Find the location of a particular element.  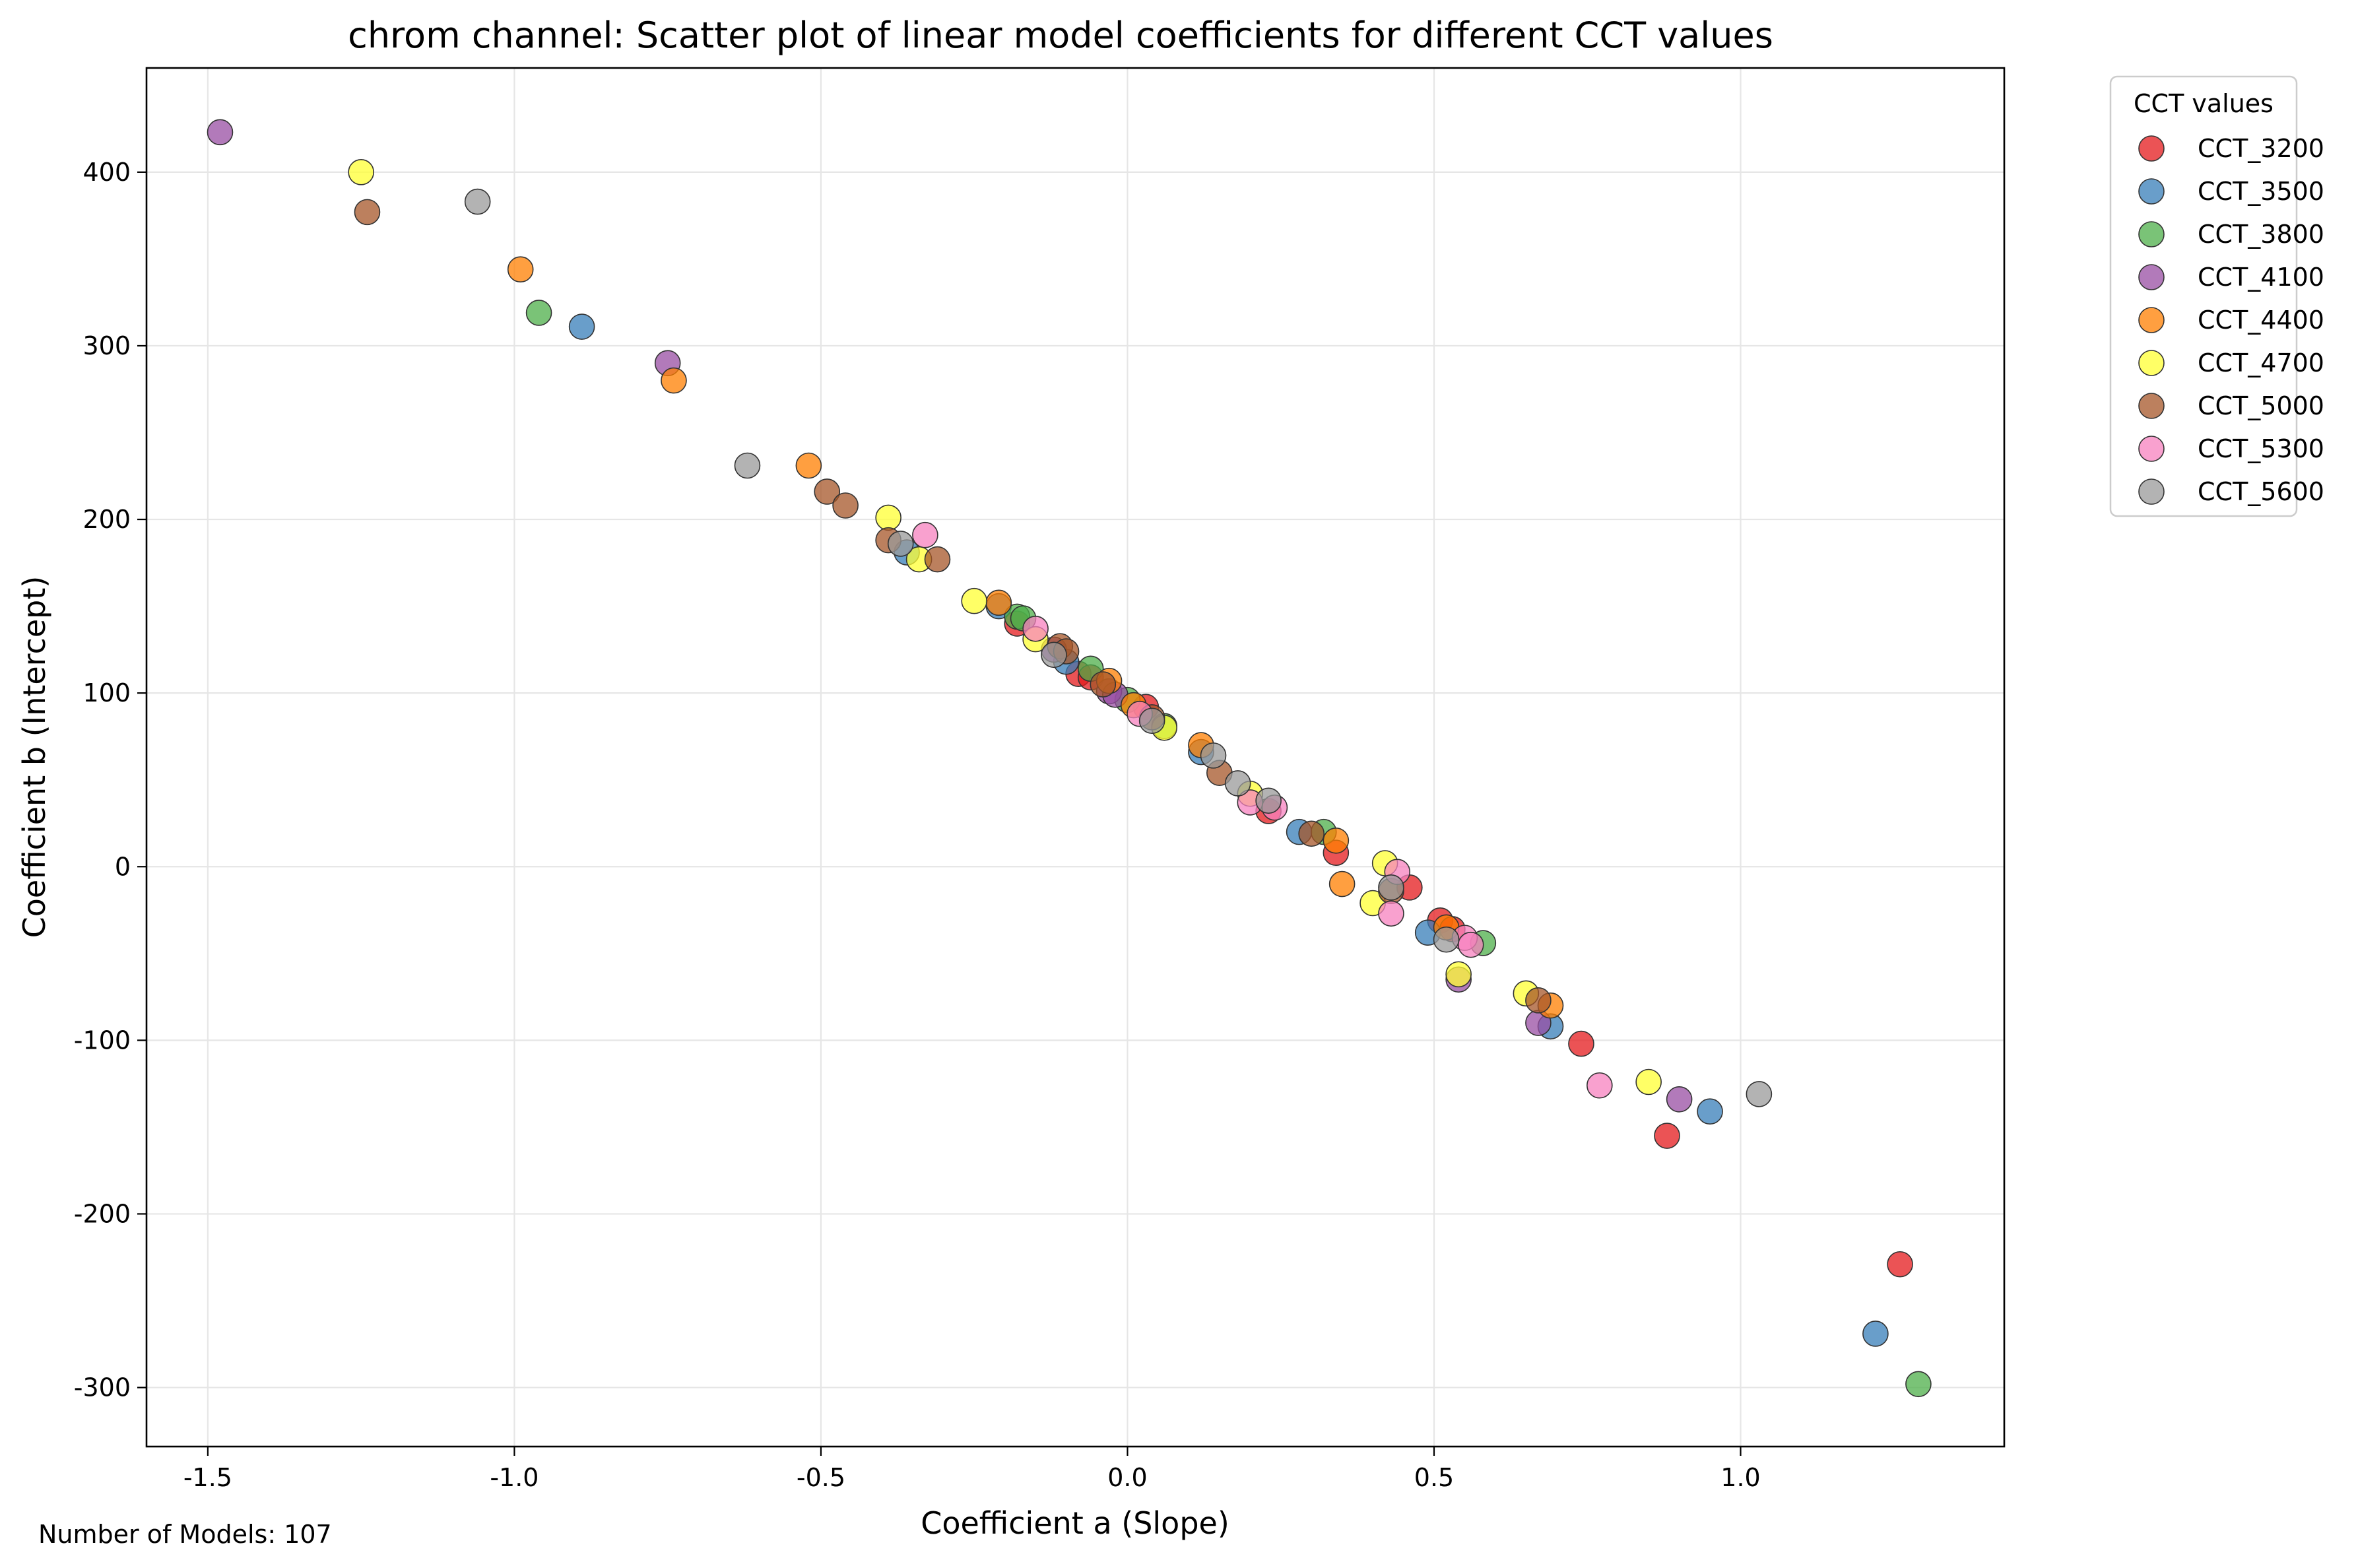

y-tick-label: -100 is located at coordinates (102, 1040).